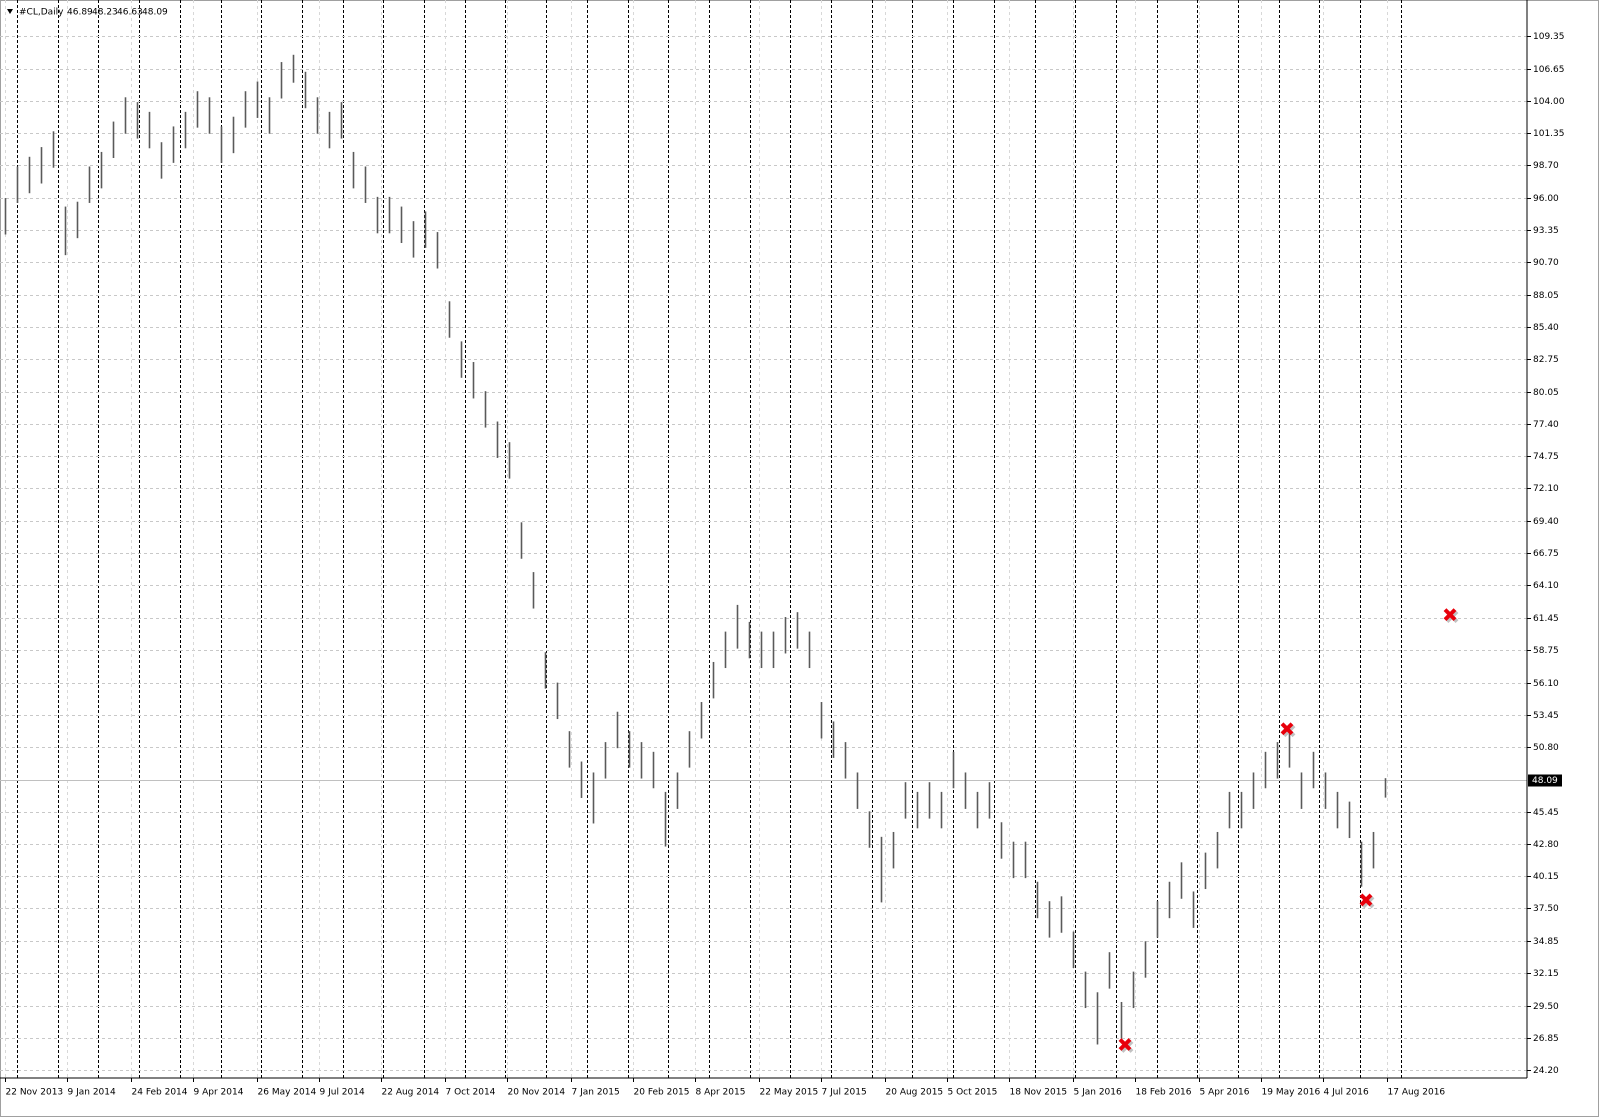 The image size is (1600, 1118). I want to click on x-tick-label: 20 Feb 2015, so click(662, 1093).